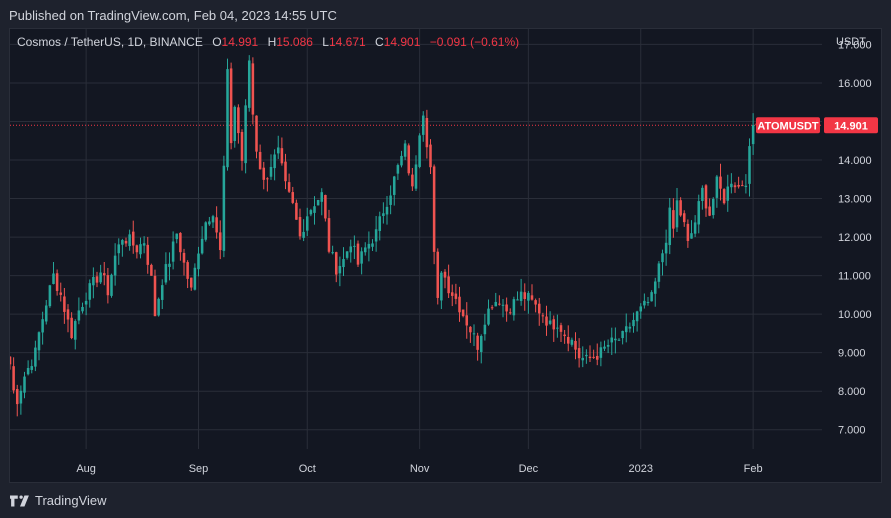  Describe the element at coordinates (854, 277) in the screenshot. I see `y-tick-label: 11.000` at that location.